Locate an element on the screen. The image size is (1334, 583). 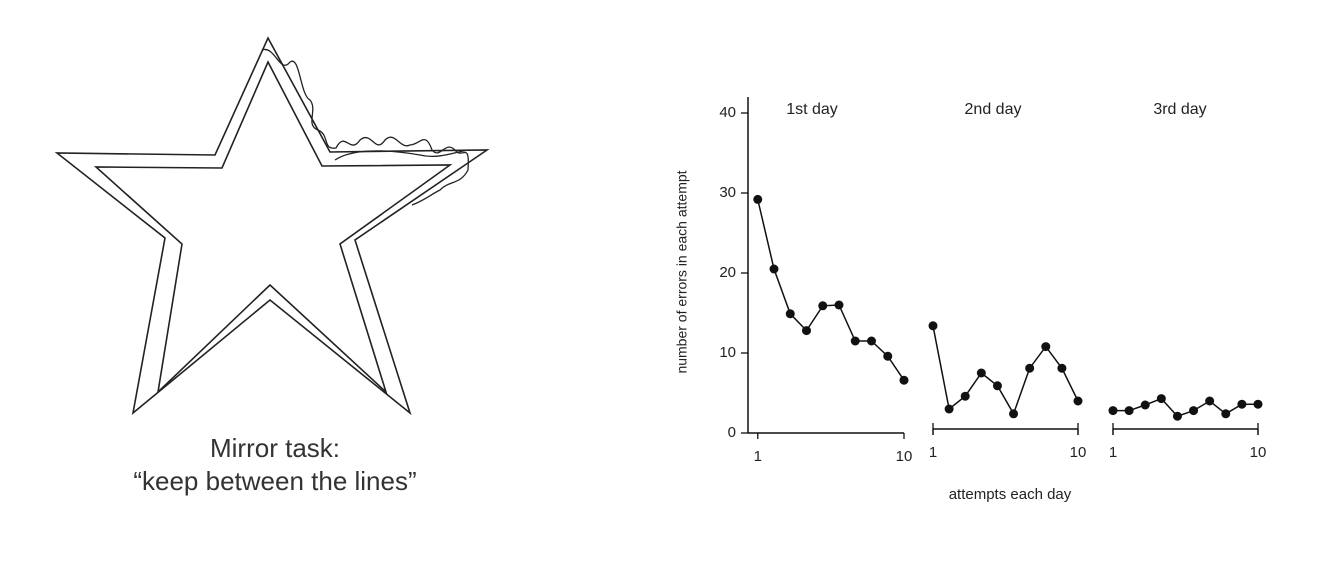
caption-line: “keep between the lines” is located at coordinates (274, 481).